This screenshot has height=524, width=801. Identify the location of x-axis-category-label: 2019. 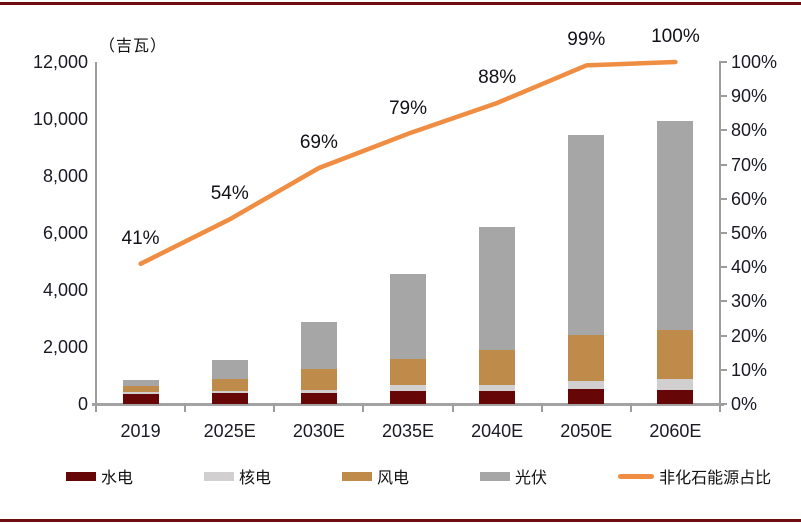
(140, 431).